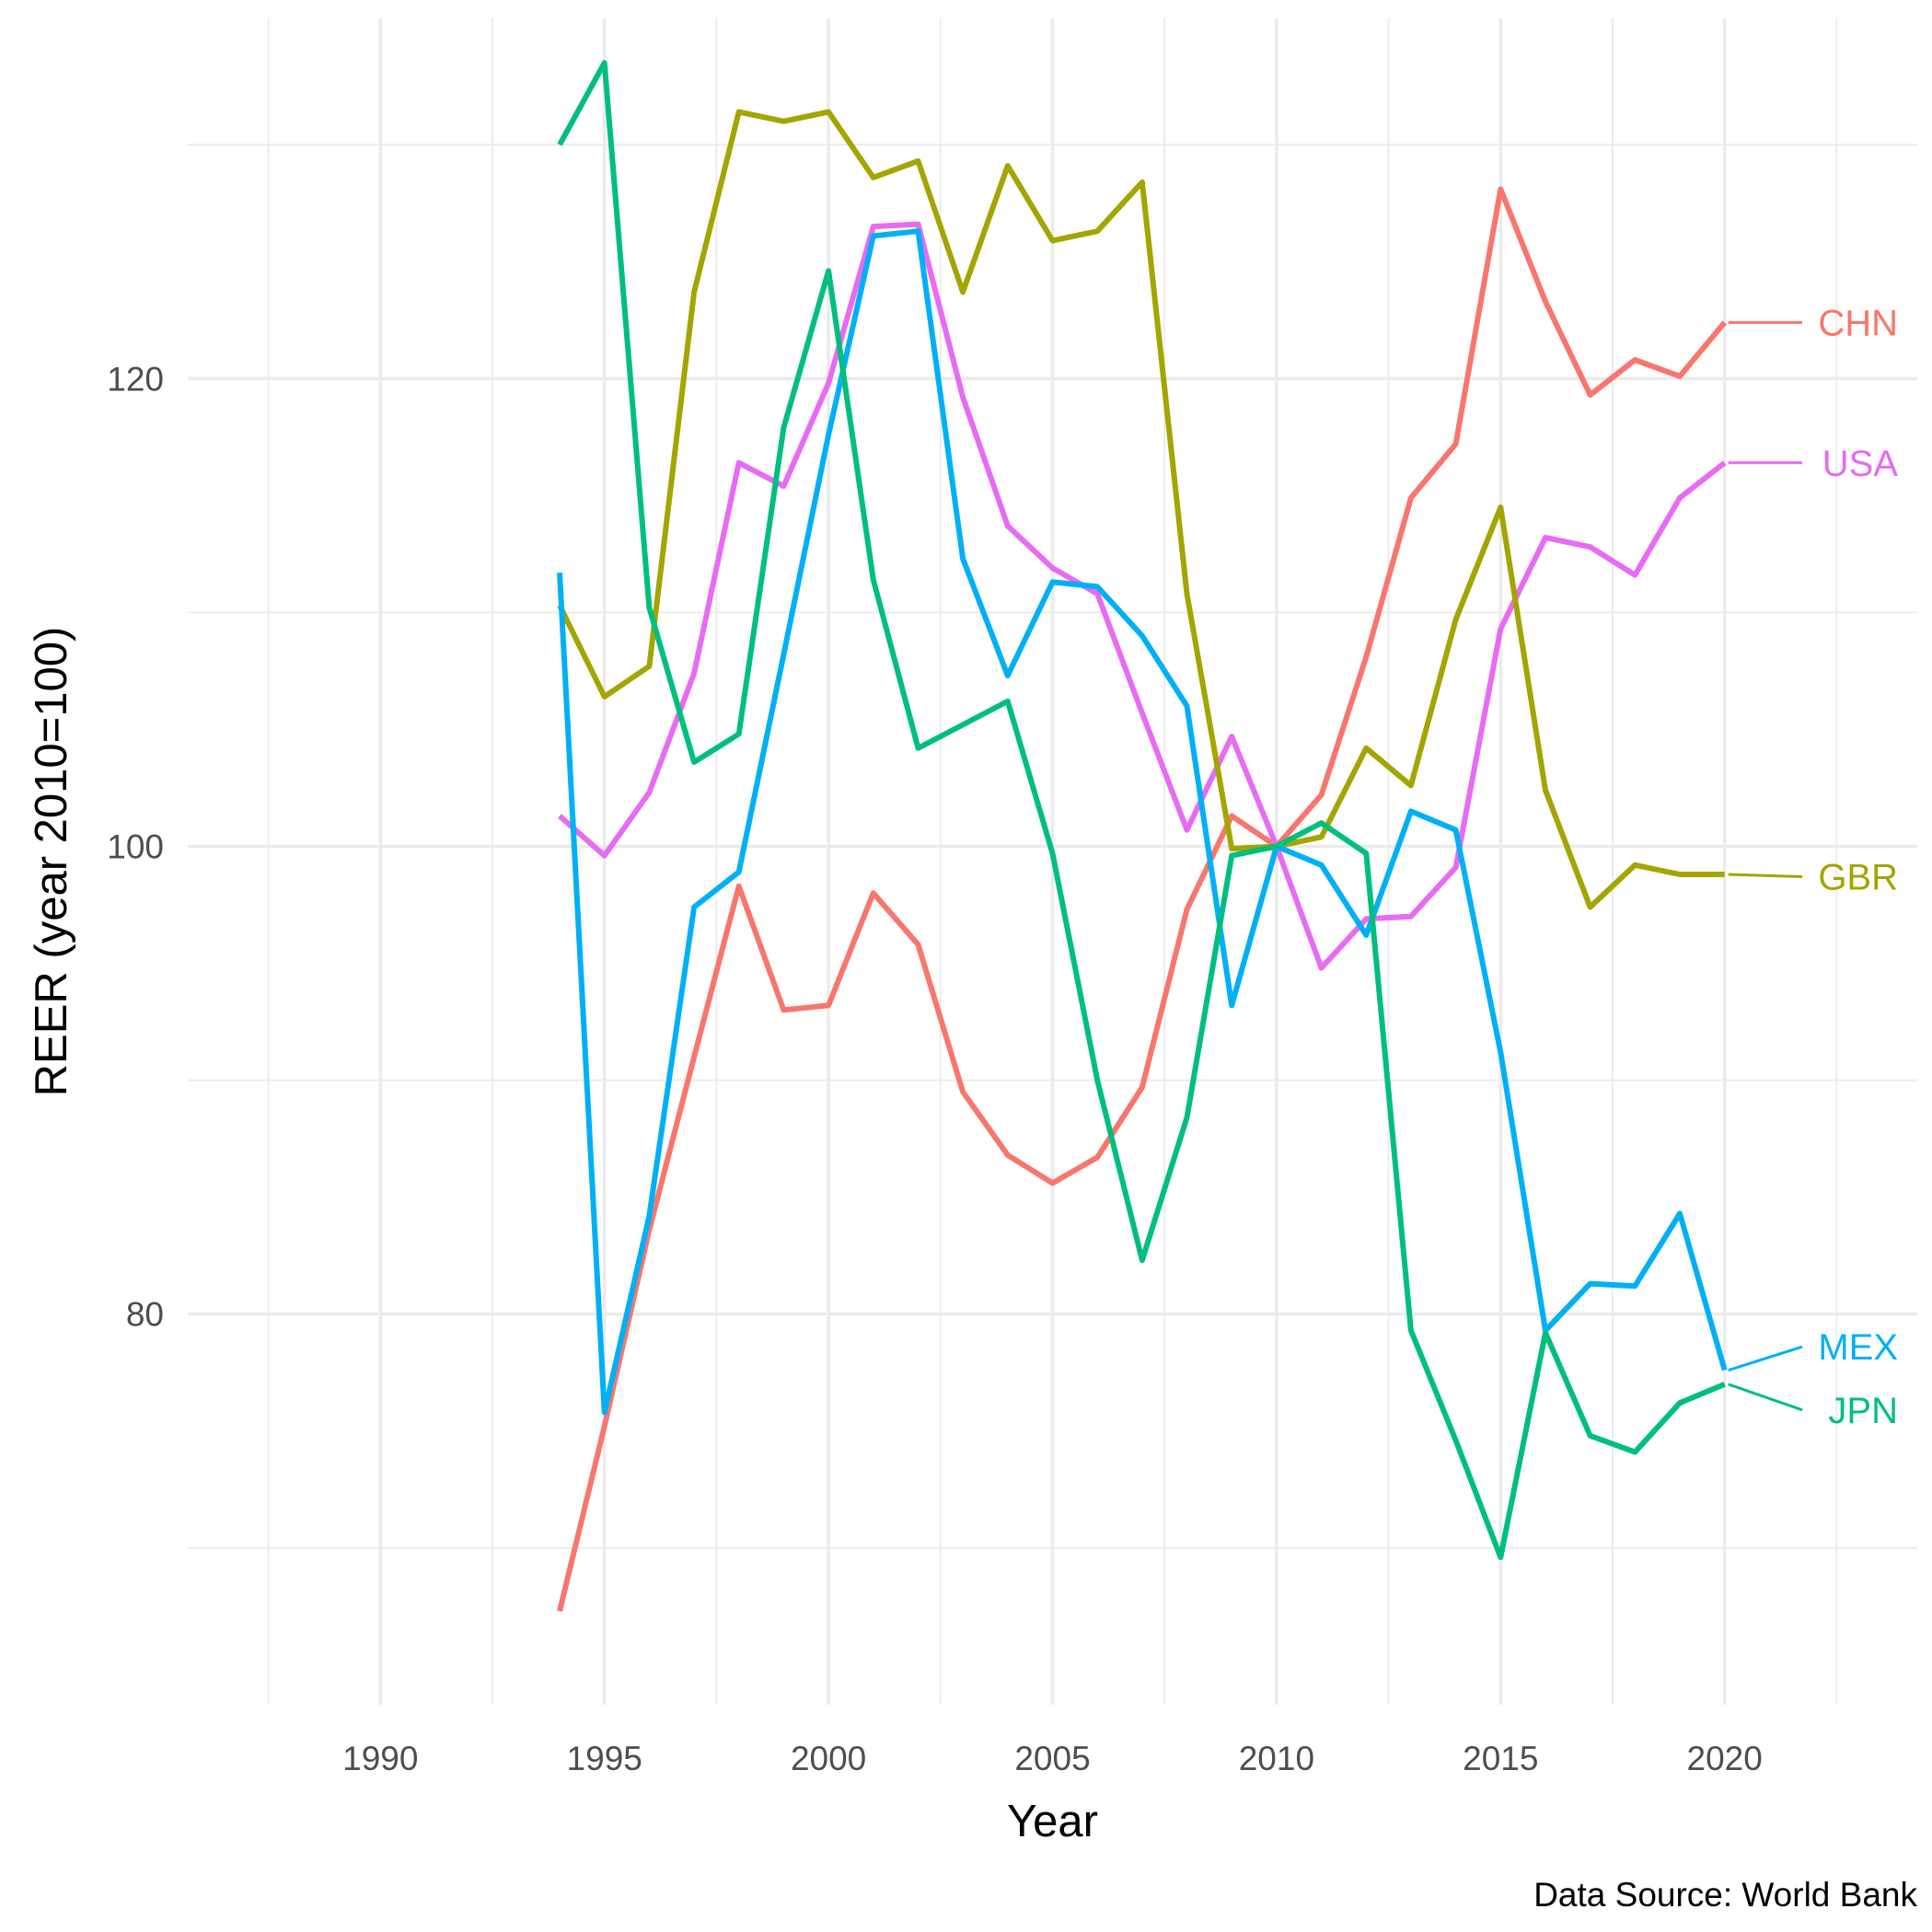 The image size is (1932, 1932). What do you see at coordinates (1766, 876) in the screenshot?
I see `label-leader-gbr` at bounding box center [1766, 876].